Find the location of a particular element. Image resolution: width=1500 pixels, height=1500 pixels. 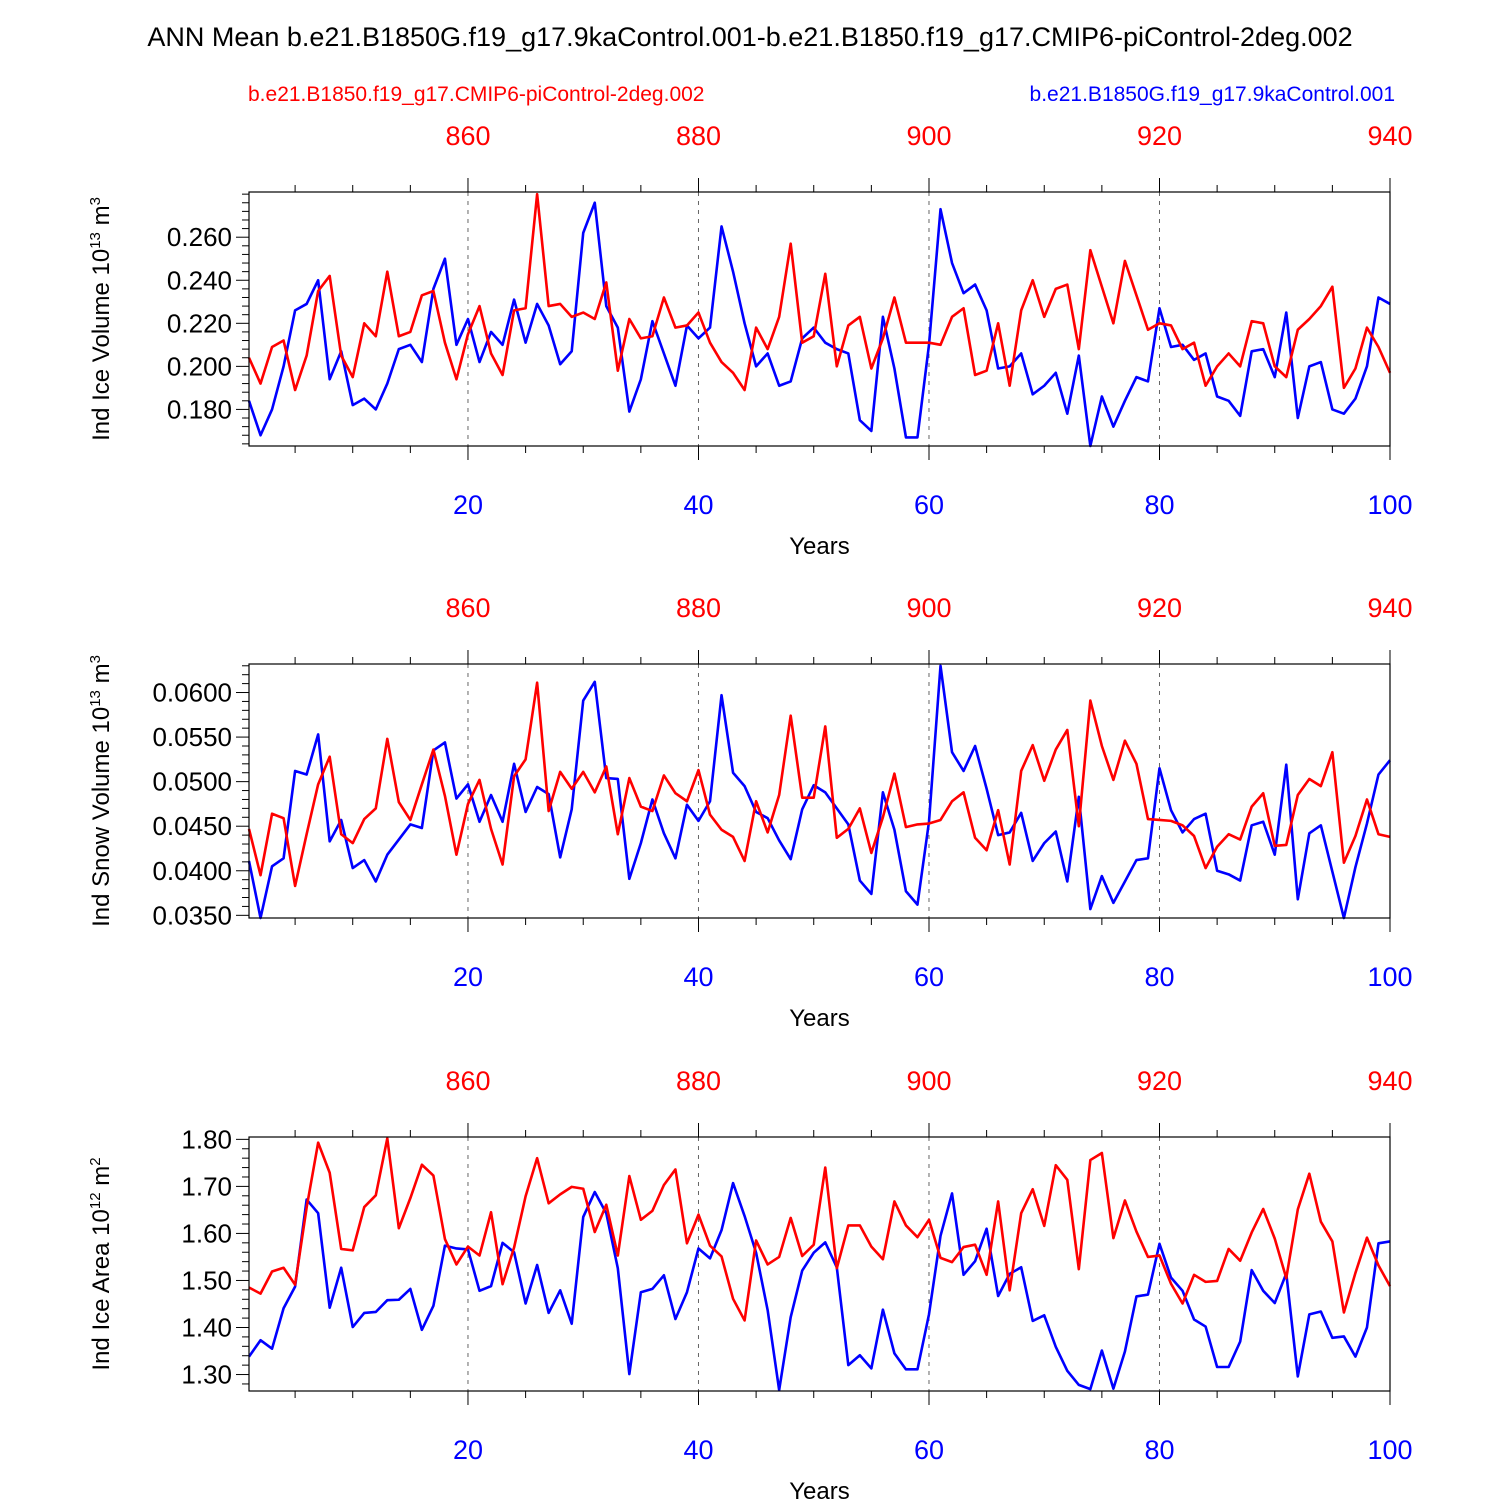

y-tick-label: 0.0550 is located at coordinates (192, 737).